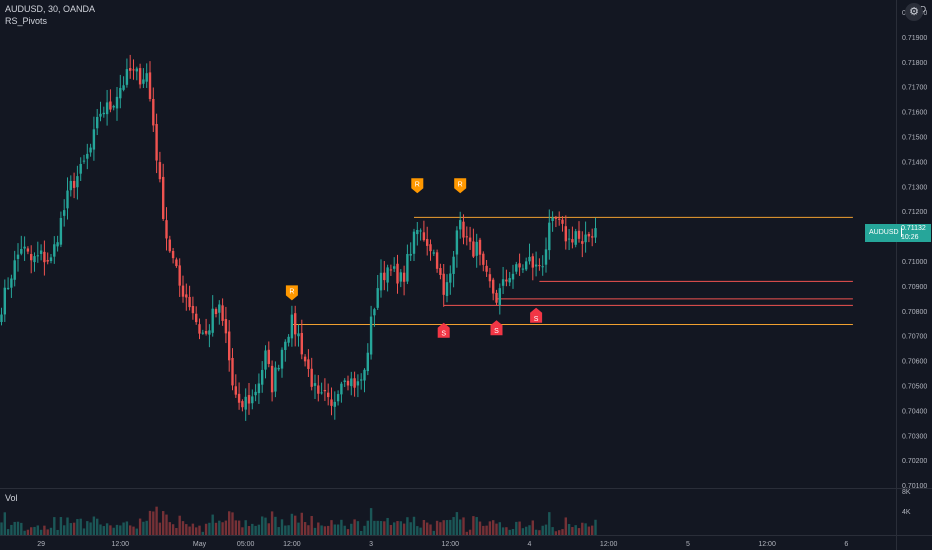 The width and height of the screenshot is (932, 550). I want to click on y-tick-label: 0.71200, so click(914, 212).